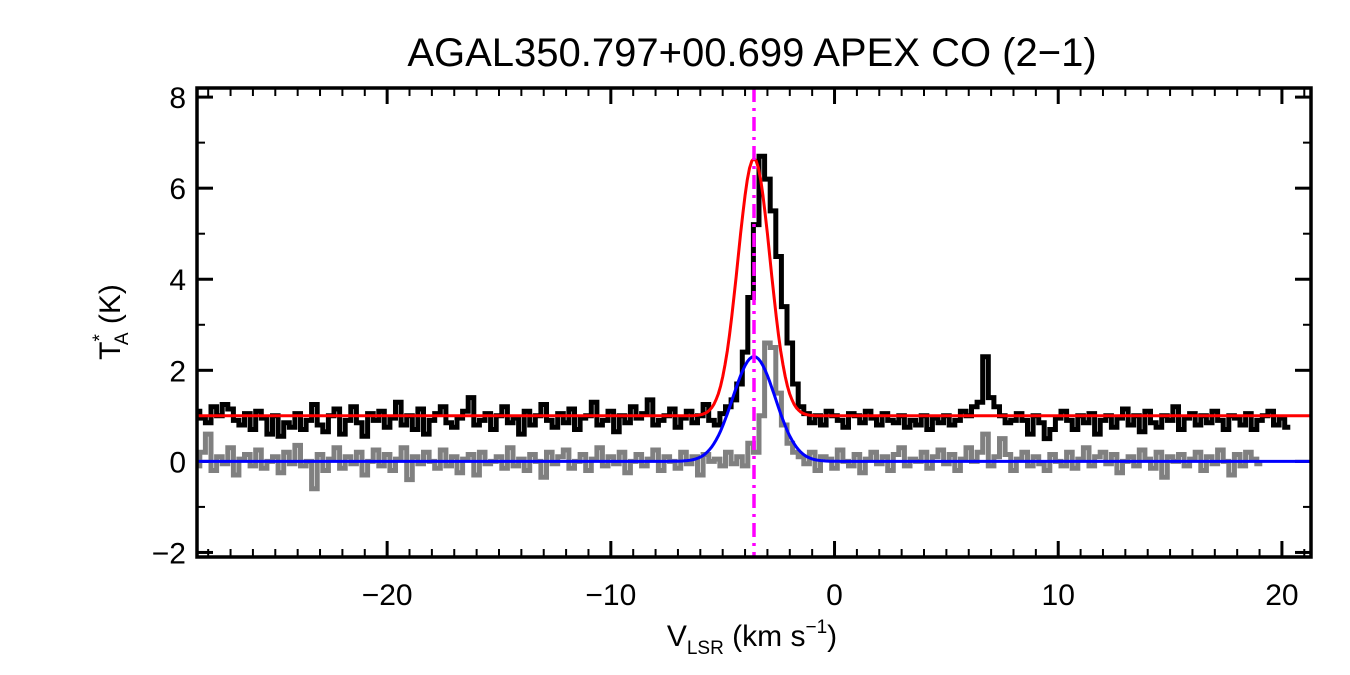  Describe the element at coordinates (177, 189) in the screenshot. I see `y-tick-label: 6` at that location.